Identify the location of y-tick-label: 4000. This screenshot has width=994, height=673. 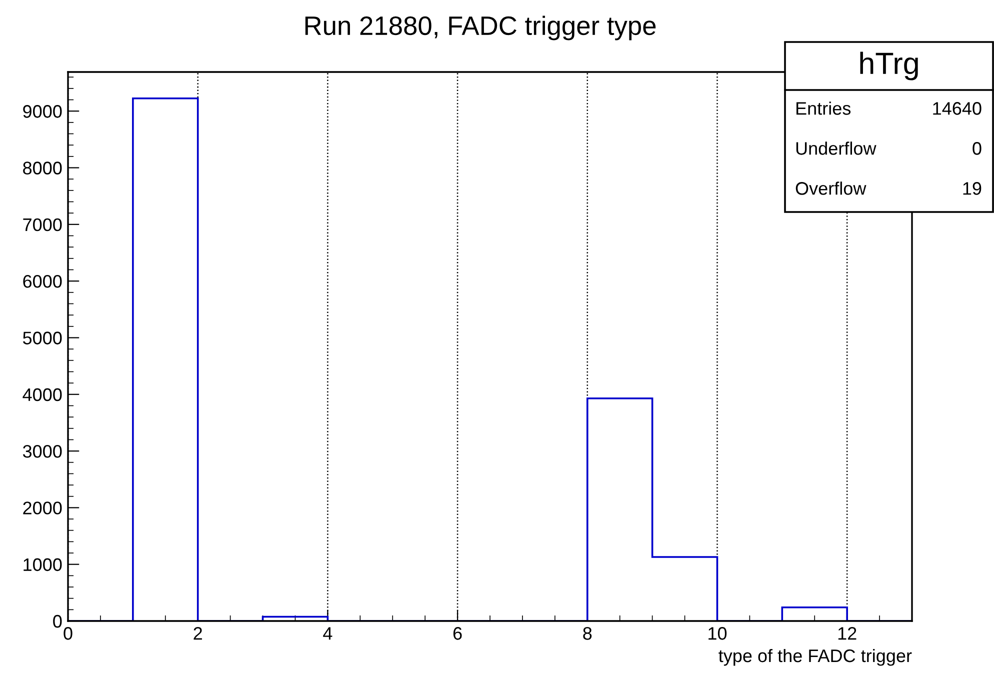
(42, 395).